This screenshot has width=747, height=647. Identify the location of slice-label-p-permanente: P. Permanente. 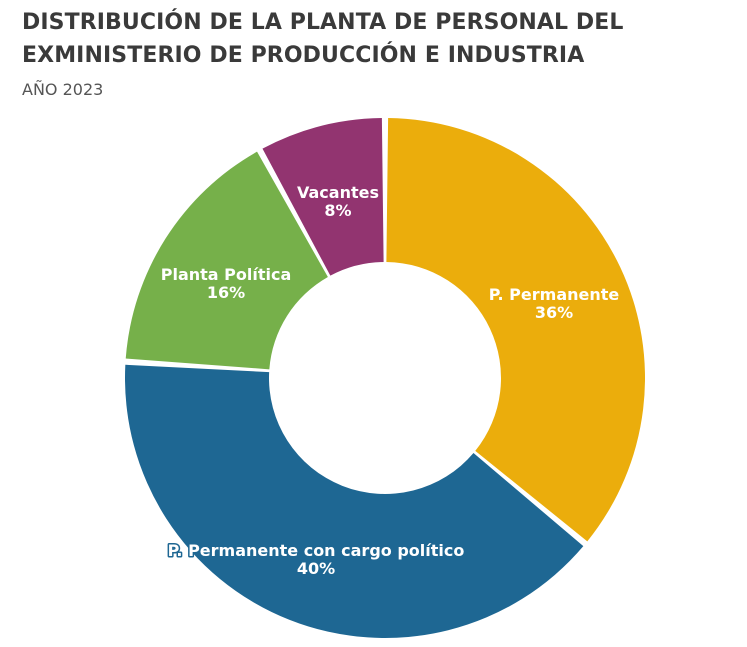
(554, 294).